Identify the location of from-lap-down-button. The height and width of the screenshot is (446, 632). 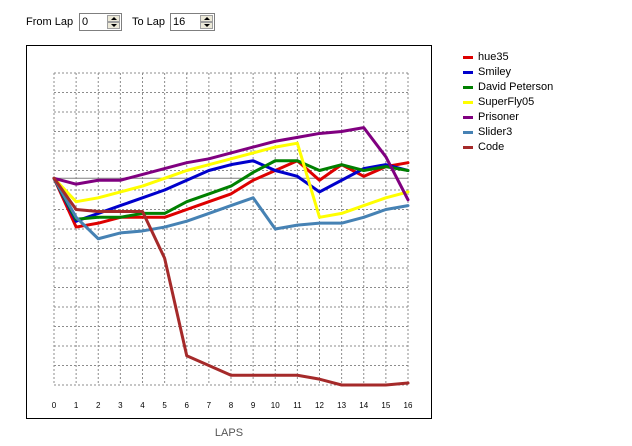
(113, 25).